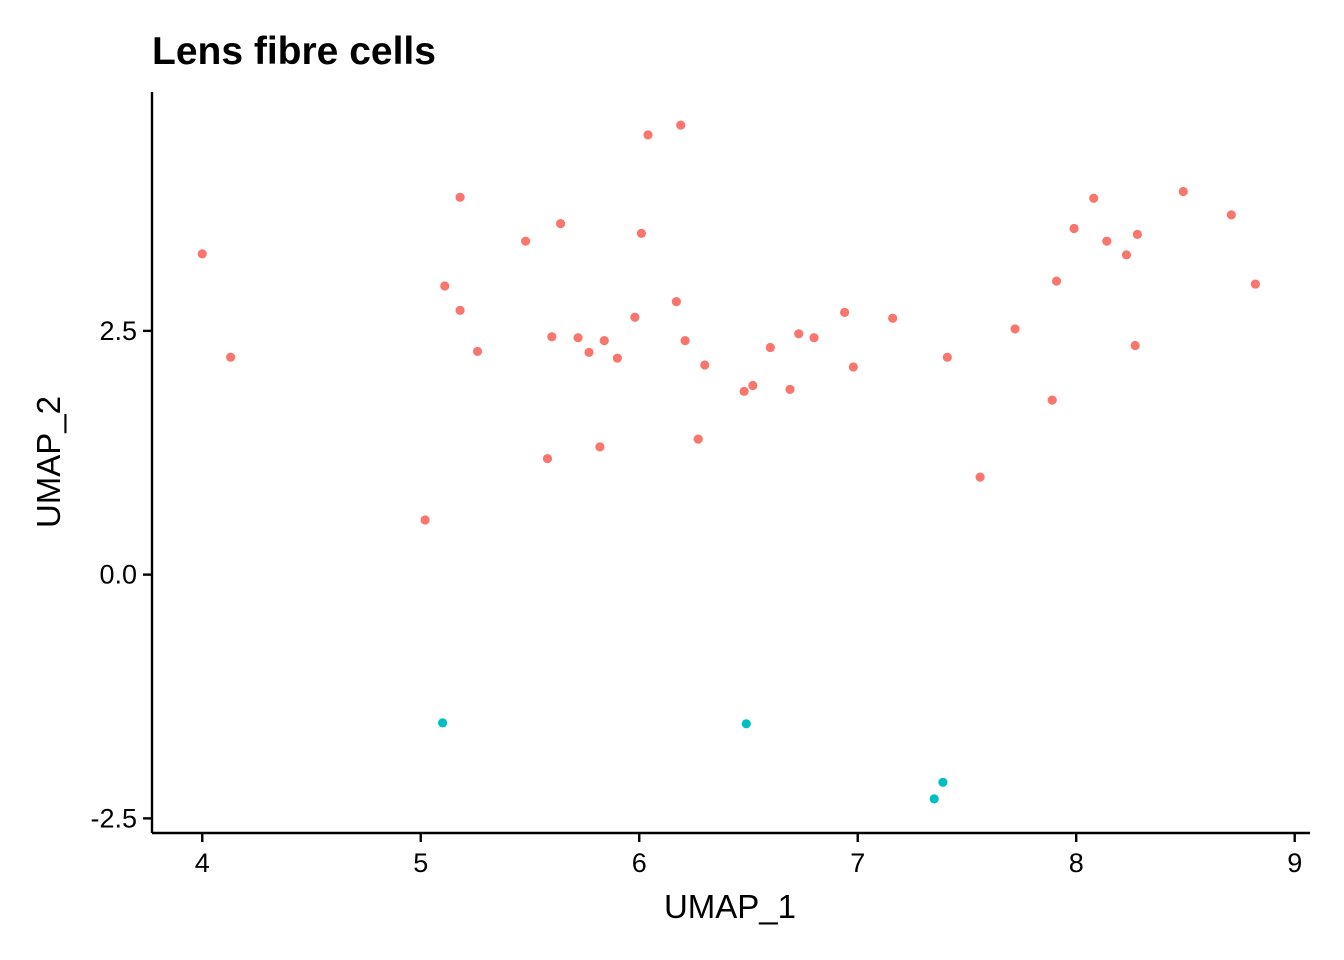  I want to click on y-tick-label: 0.0, so click(118, 575).